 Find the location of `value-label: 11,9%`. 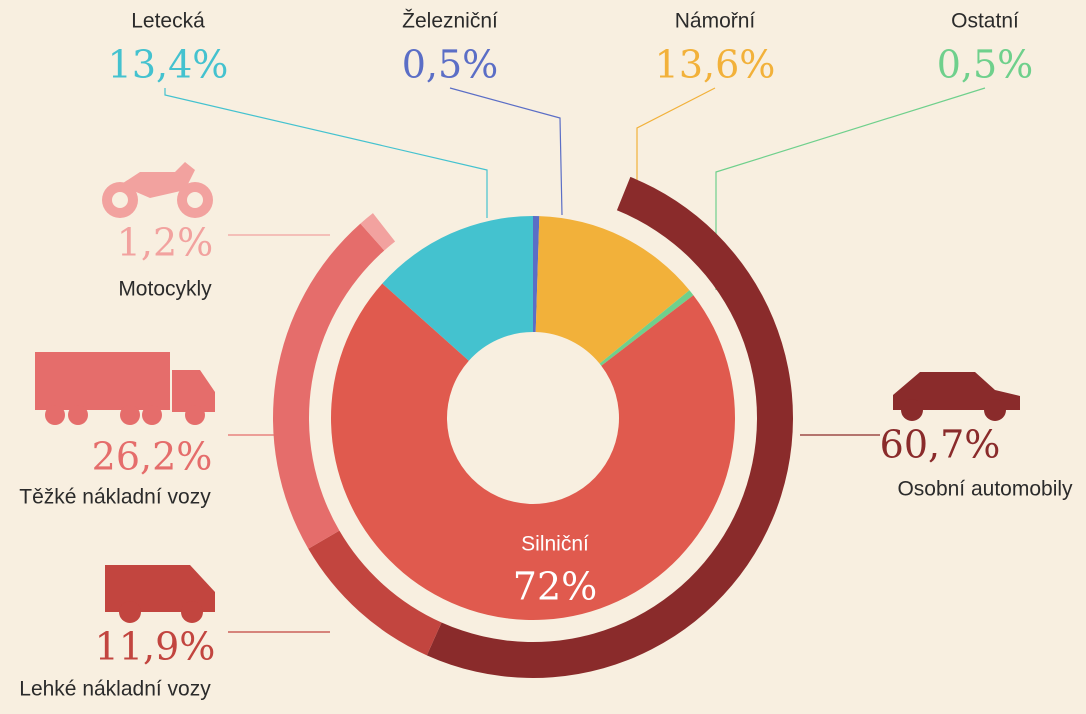

value-label: 11,9% is located at coordinates (155, 647).